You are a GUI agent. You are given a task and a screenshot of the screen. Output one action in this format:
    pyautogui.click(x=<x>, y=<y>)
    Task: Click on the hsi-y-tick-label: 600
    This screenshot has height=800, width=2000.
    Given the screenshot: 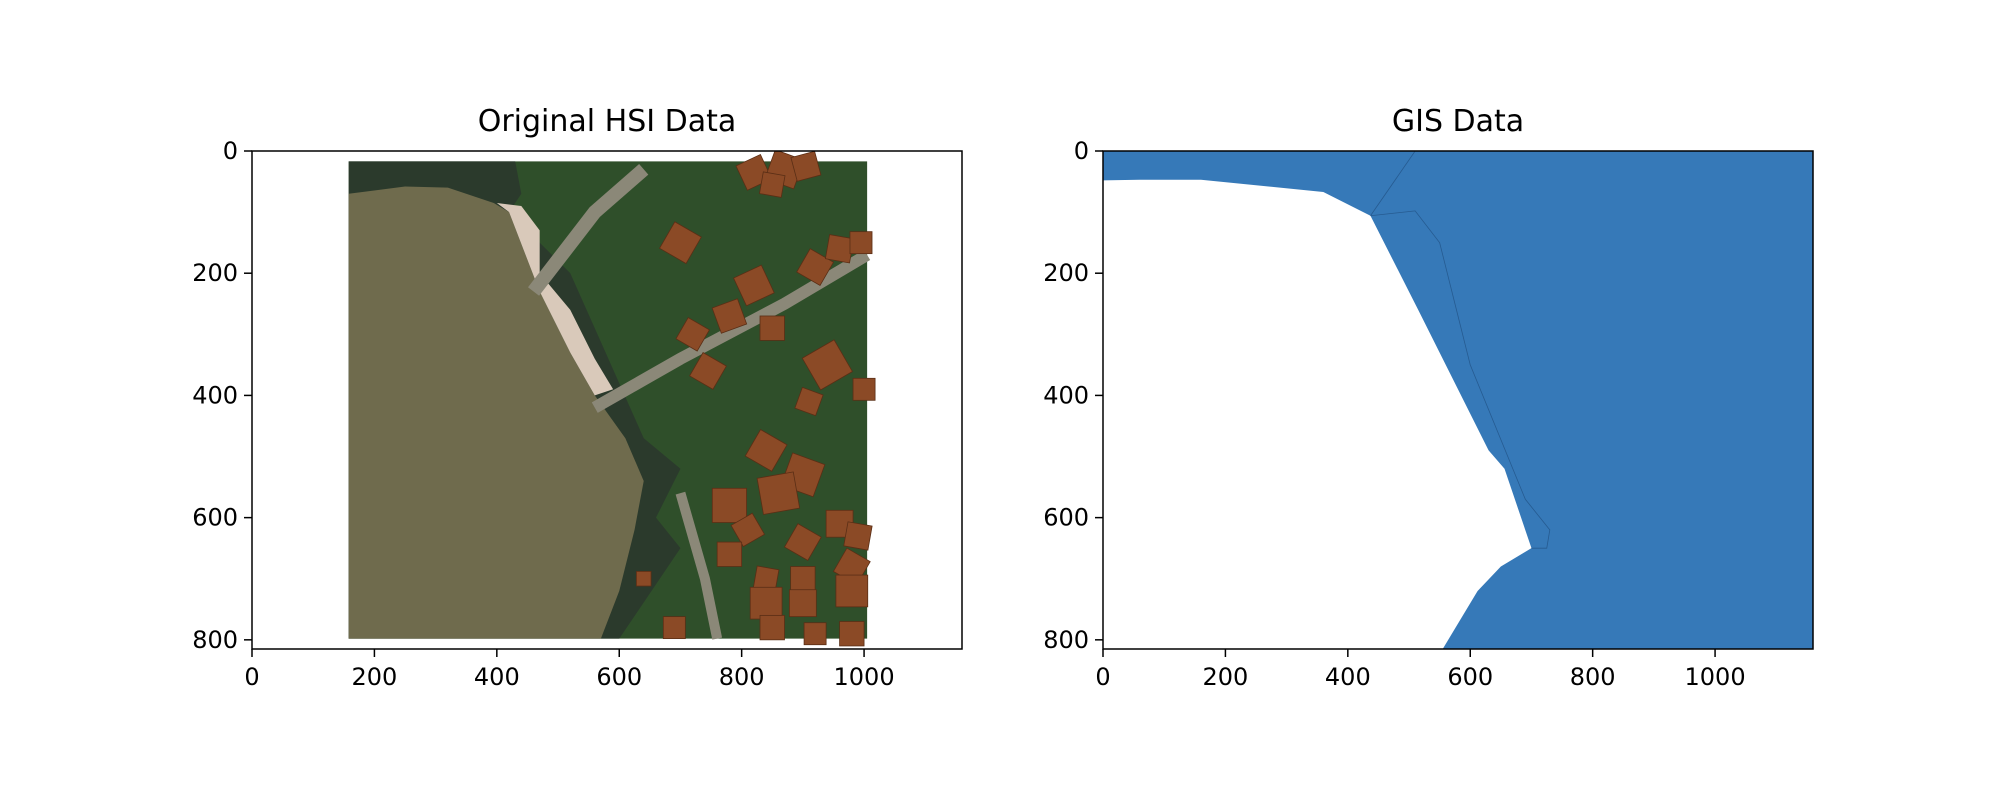 What is the action you would take?
    pyautogui.click(x=215, y=518)
    